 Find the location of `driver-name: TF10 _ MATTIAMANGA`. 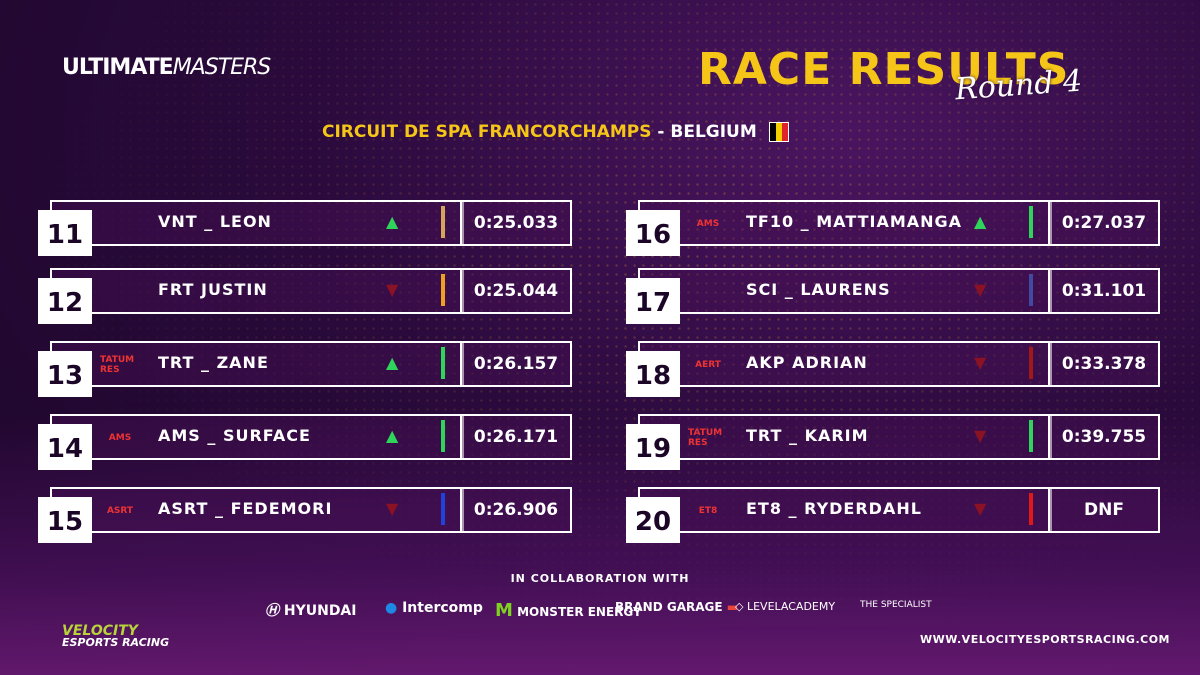

driver-name: TF10 _ MATTIAMANGA is located at coordinates (854, 221).